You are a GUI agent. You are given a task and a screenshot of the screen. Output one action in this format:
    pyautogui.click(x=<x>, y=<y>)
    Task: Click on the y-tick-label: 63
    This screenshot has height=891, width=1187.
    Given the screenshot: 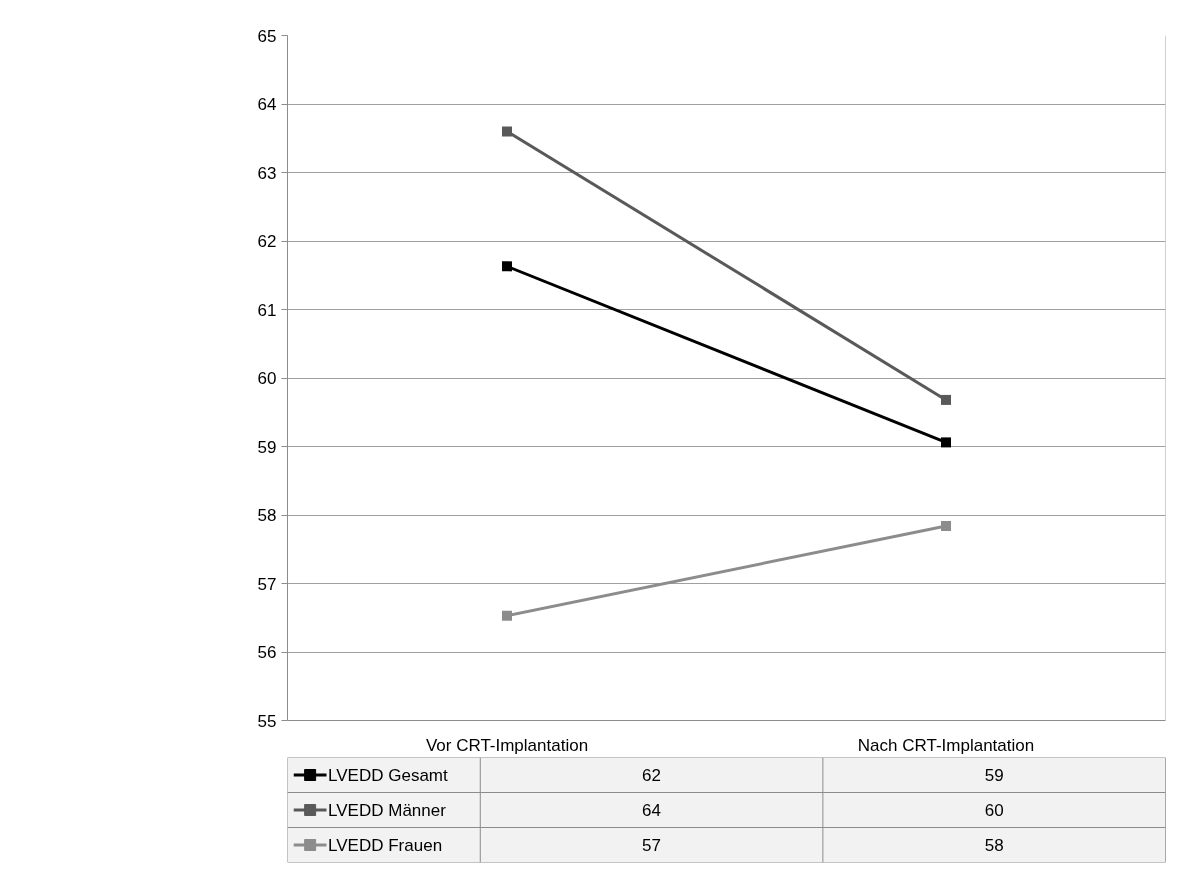 What is the action you would take?
    pyautogui.click(x=267, y=173)
    